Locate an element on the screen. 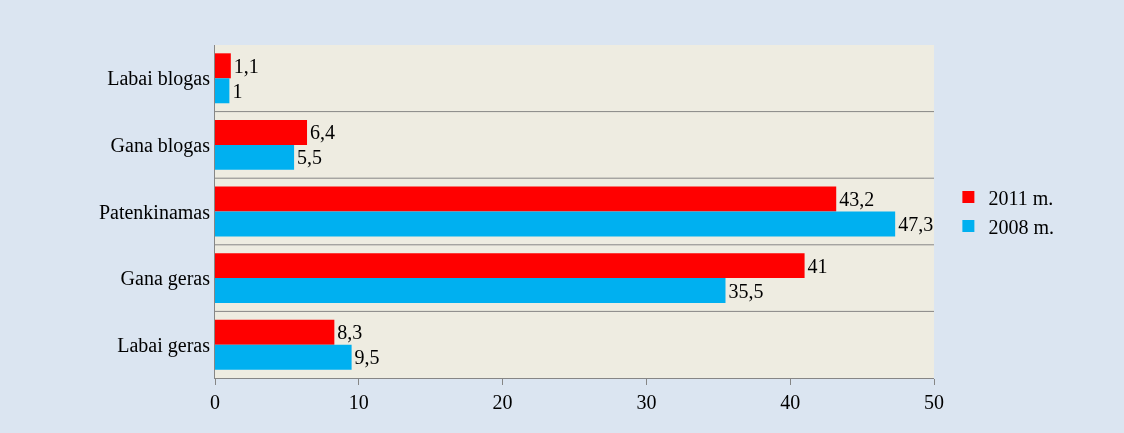 The width and height of the screenshot is (1124, 433). y-tick-label: Gana geras is located at coordinates (165, 279).